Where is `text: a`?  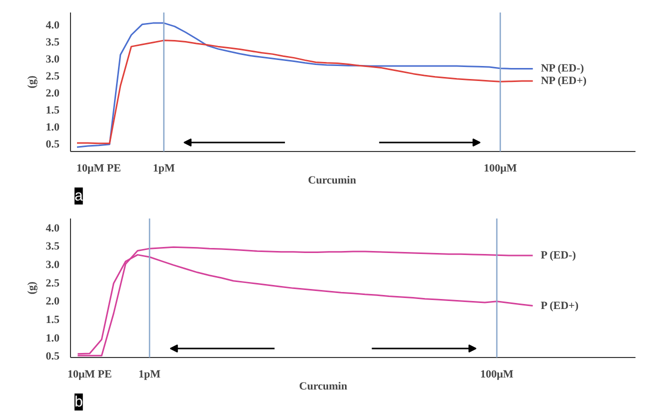
text: a is located at coordinates (79, 196).